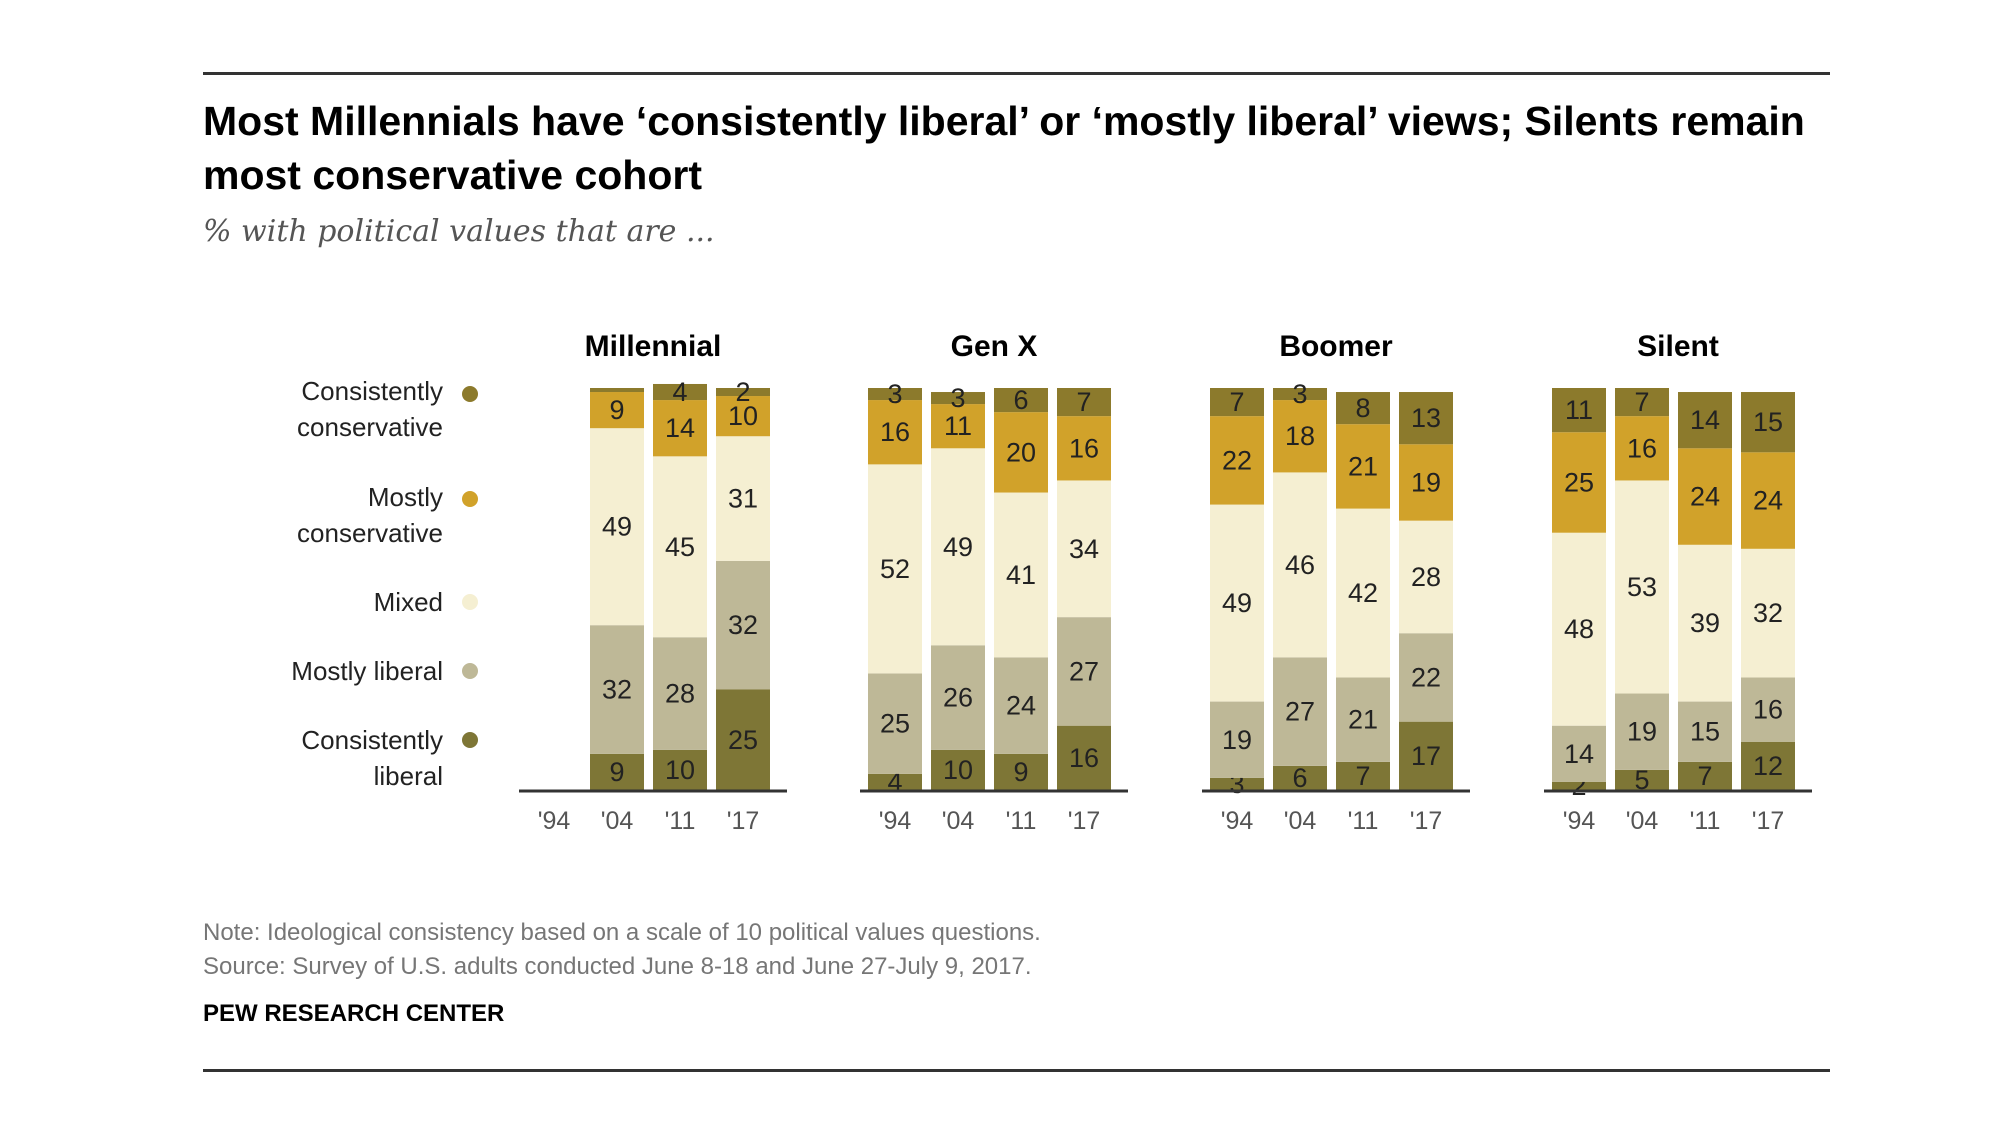  What do you see at coordinates (372, 740) in the screenshot?
I see `legend-label-consistently-liberal: Consistently` at bounding box center [372, 740].